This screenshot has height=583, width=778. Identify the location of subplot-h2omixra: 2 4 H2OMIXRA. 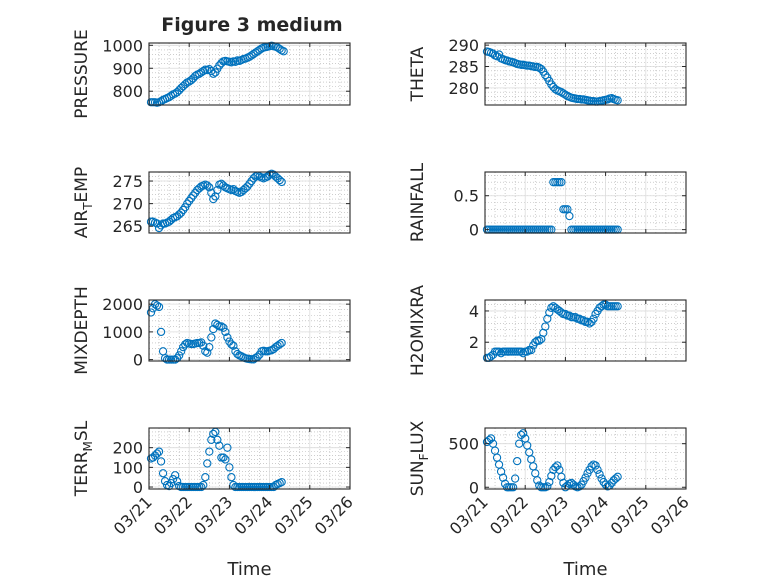
(547, 330).